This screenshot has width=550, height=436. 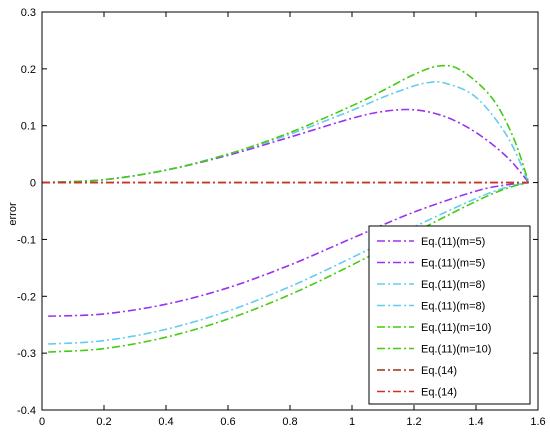 I want to click on x-tick-label: 1.2, so click(x=413, y=422).